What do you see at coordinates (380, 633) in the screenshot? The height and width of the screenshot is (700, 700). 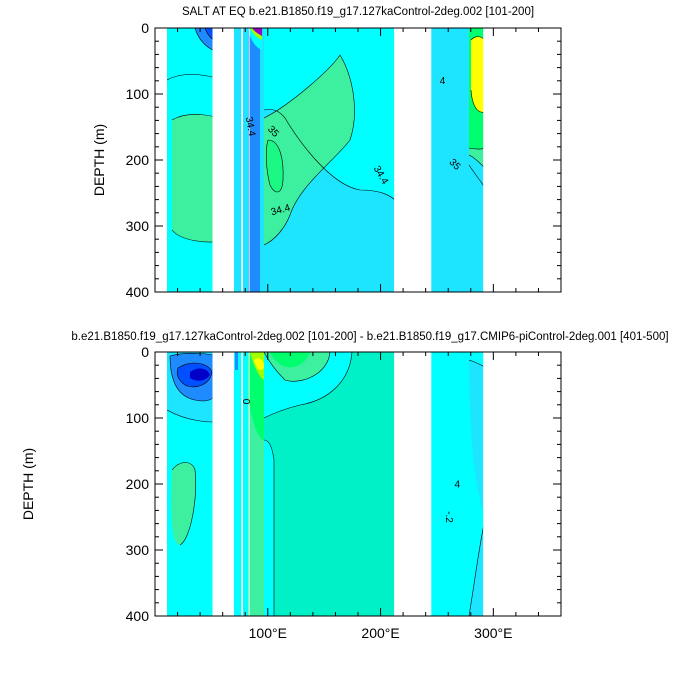 I see `bottom-xtick-label: 200°E` at bounding box center [380, 633].